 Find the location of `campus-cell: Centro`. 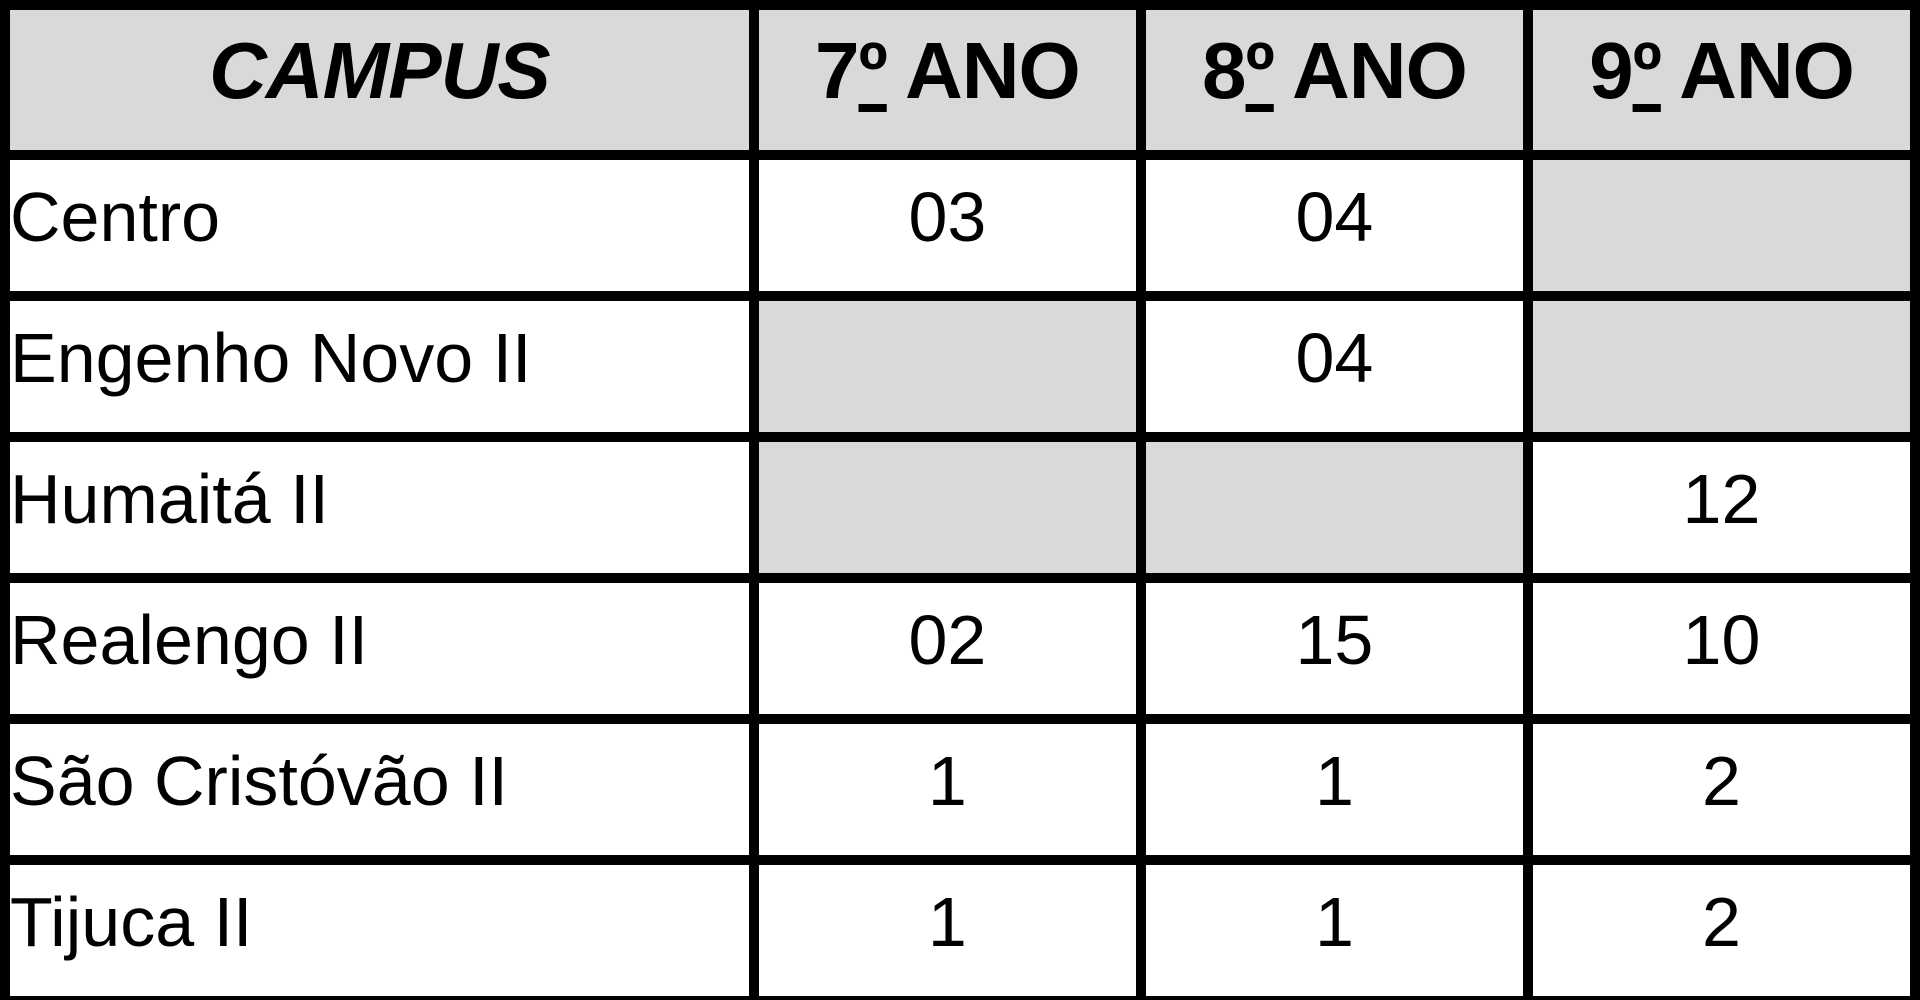

campus-cell: Centro is located at coordinates (379, 225).